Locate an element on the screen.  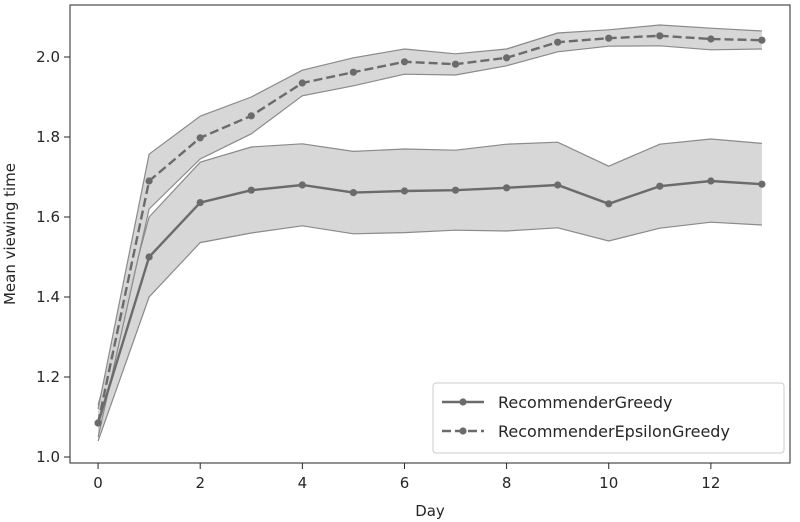
x-tick-label: 12 is located at coordinates (710, 483).